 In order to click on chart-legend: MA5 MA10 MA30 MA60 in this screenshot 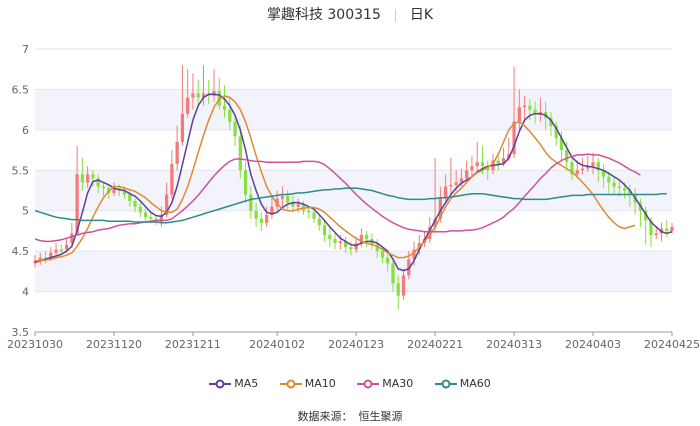, I will do `click(350, 383)`.